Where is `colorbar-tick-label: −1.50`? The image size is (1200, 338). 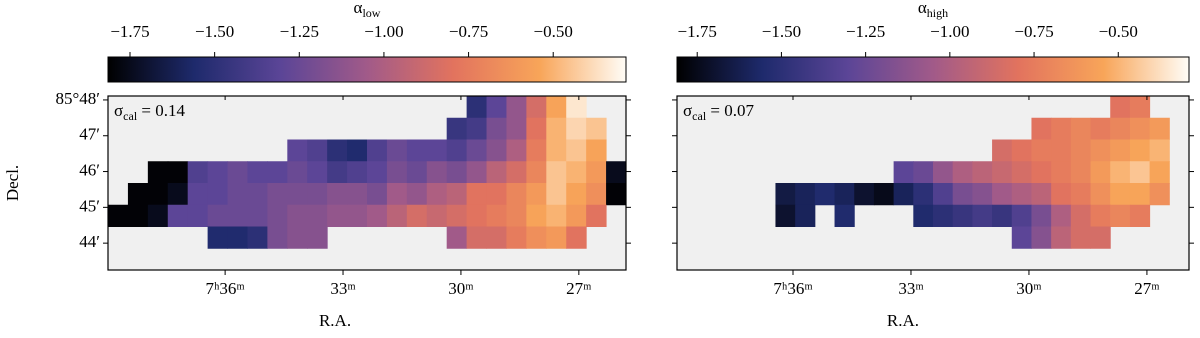 colorbar-tick-label: −1.50 is located at coordinates (214, 31).